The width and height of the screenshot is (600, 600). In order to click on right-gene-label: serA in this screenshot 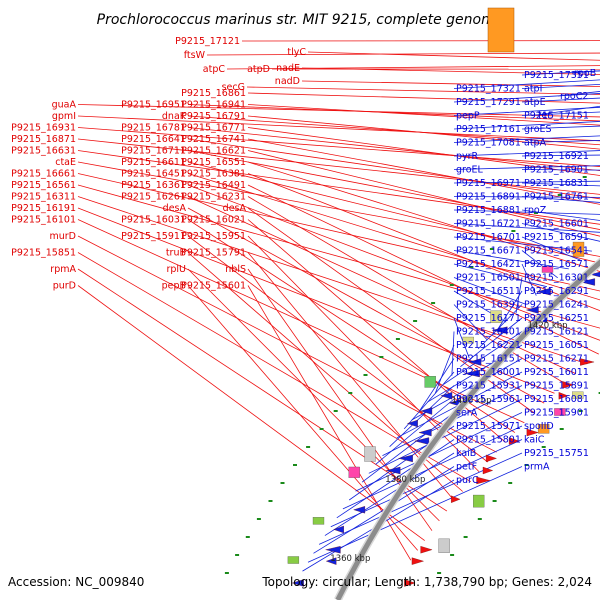, I will do `click(467, 413)`.